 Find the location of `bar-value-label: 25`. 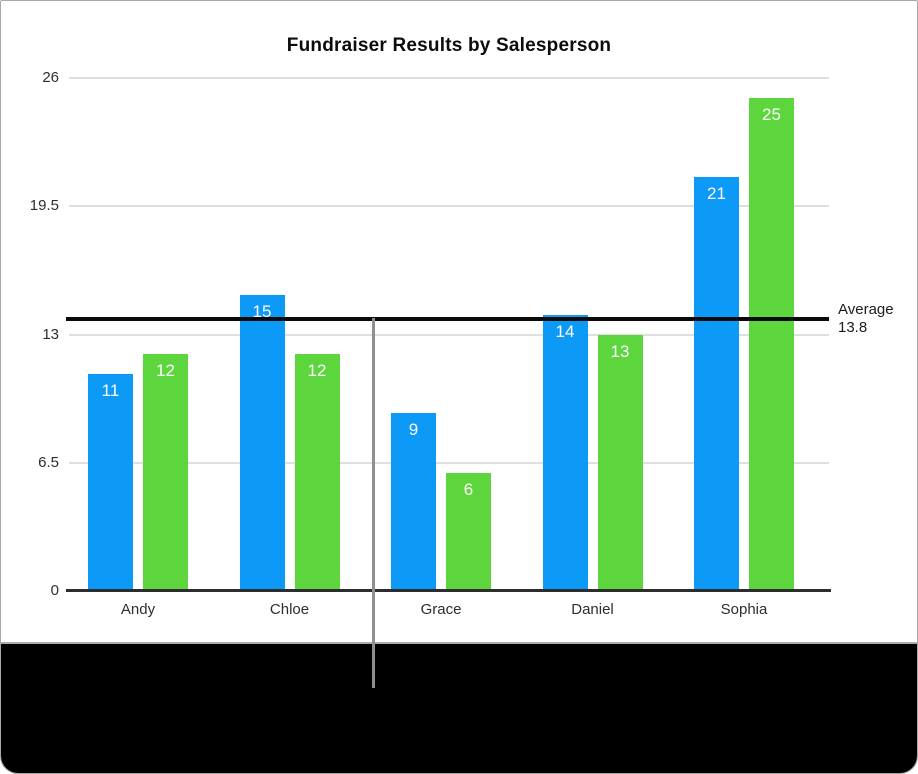

bar-value-label: 25 is located at coordinates (771, 114).